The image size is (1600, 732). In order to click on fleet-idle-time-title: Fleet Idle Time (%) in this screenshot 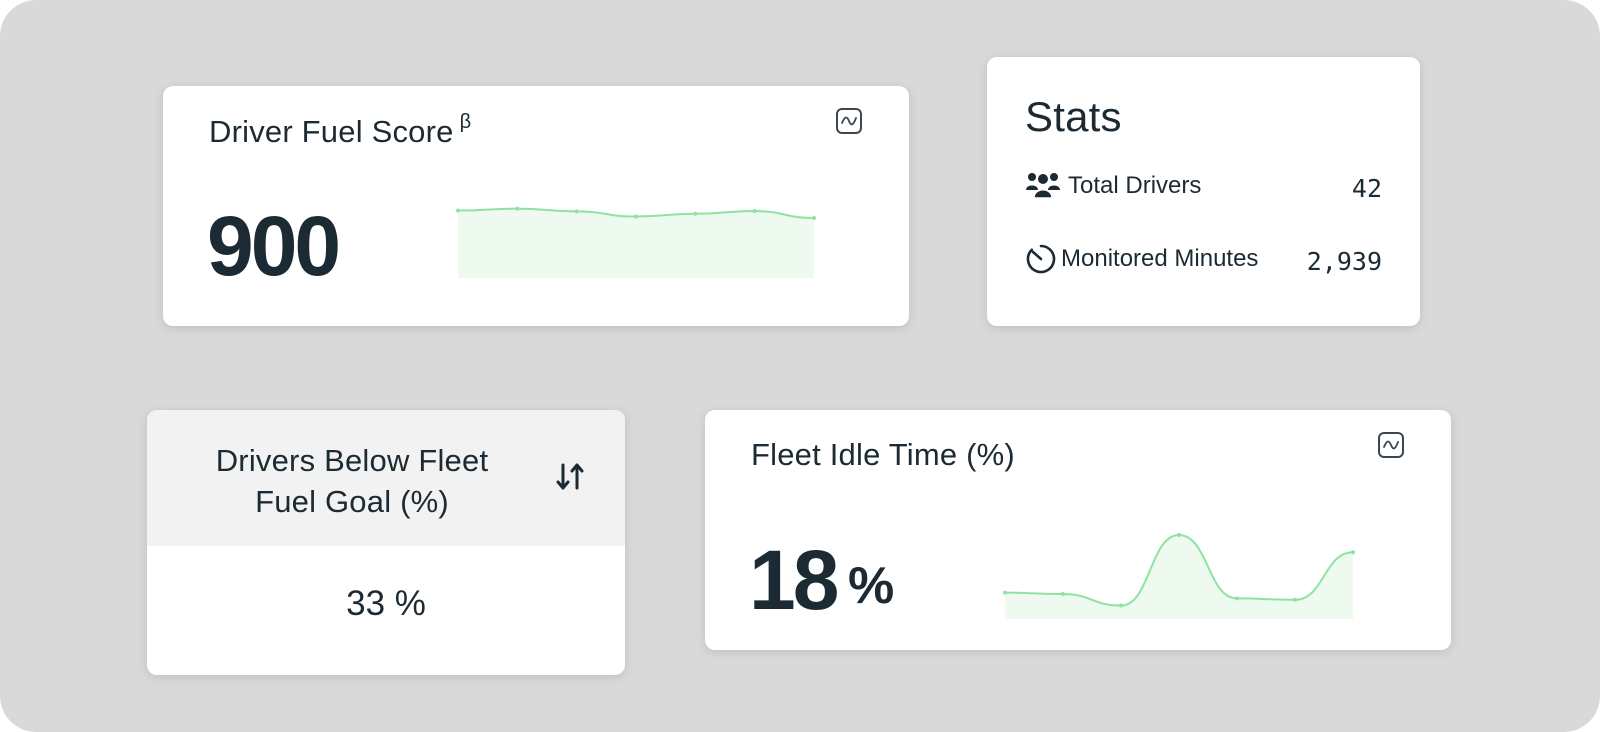, I will do `click(883, 454)`.